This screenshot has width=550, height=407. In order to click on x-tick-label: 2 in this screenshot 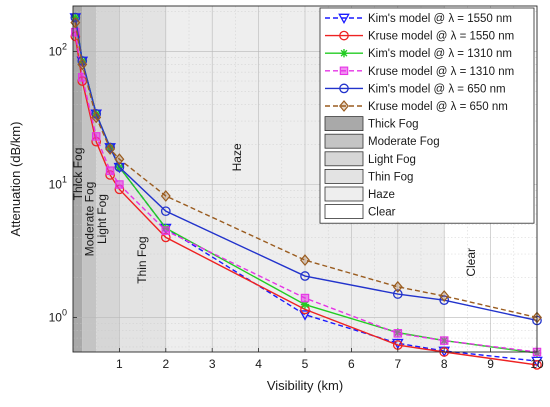, I will do `click(165, 364)`.